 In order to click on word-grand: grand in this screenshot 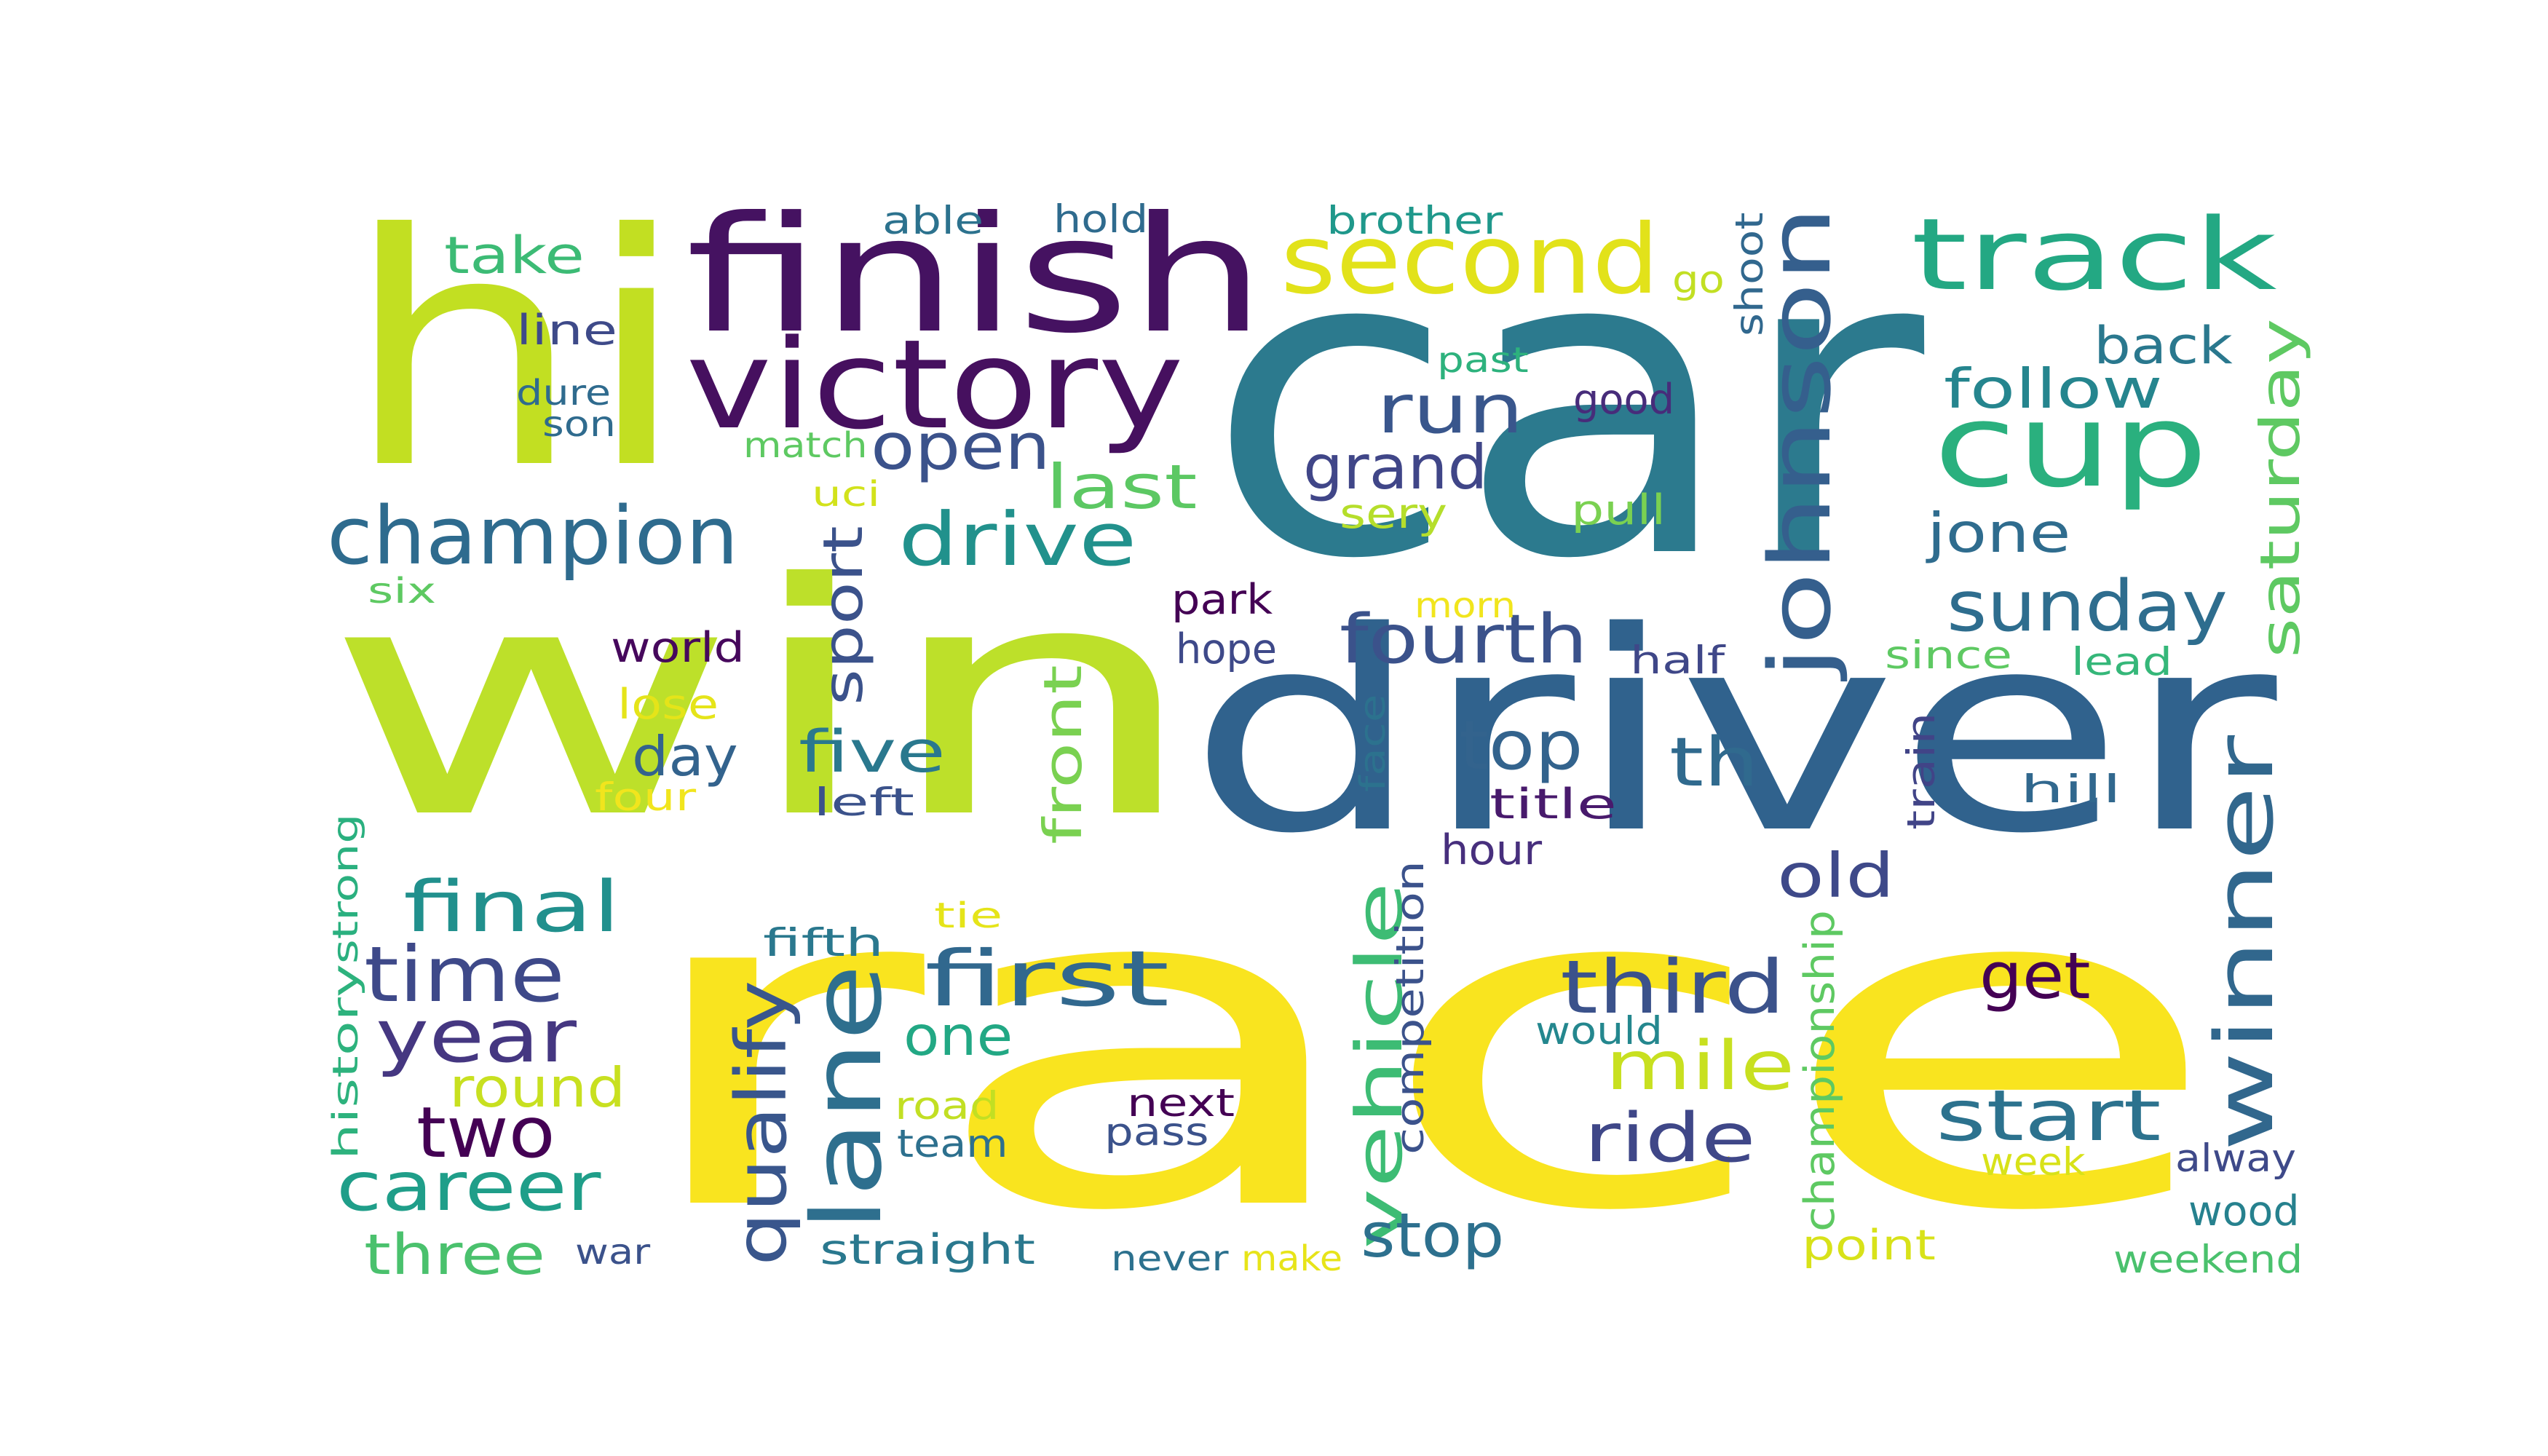, I will do `click(1395, 468)`.